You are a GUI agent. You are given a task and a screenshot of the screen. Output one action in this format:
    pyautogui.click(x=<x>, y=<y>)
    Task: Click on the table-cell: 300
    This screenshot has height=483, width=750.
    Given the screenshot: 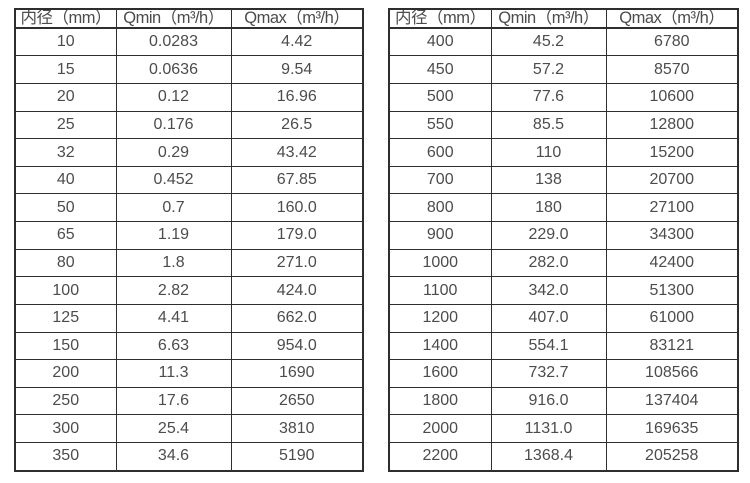 What is the action you would take?
    pyautogui.click(x=65, y=428)
    